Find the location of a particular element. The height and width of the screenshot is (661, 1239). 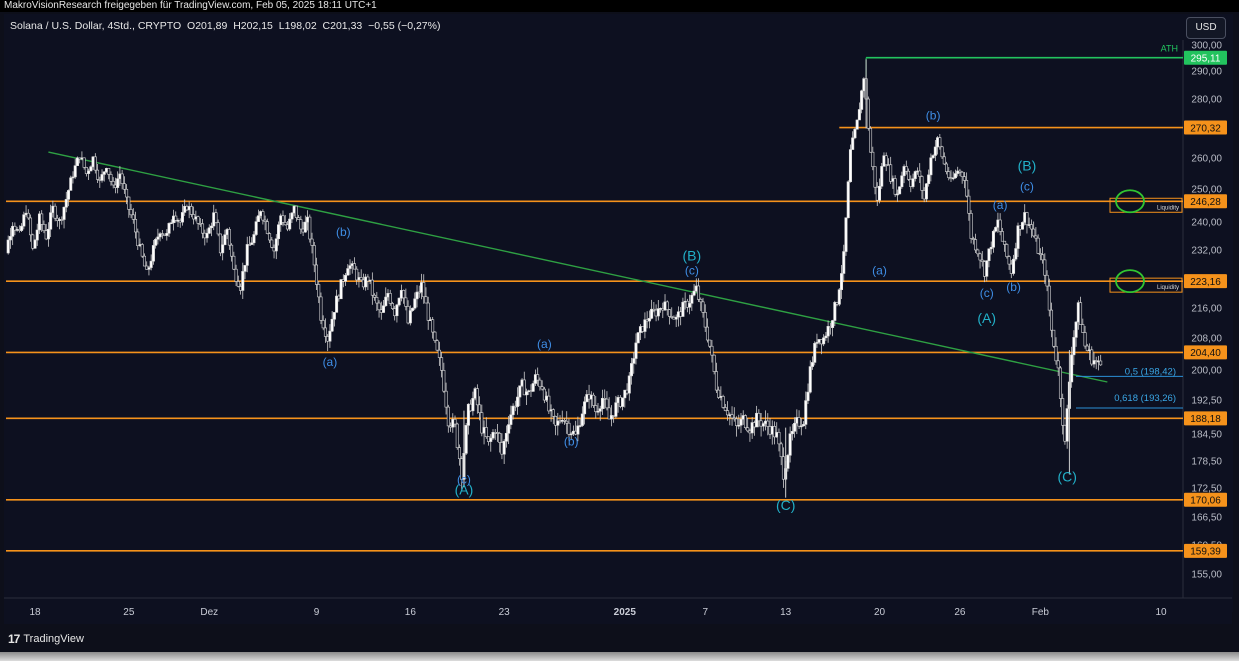

currency-button: USD is located at coordinates (1206, 28).